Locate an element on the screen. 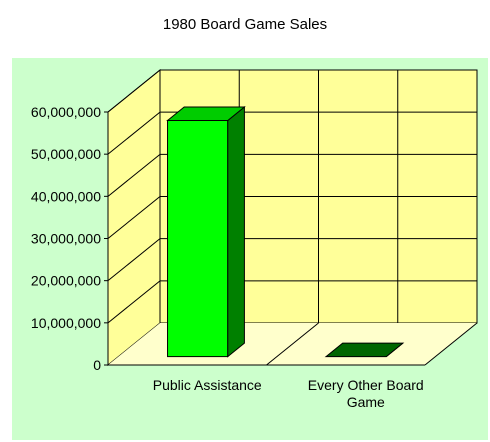 The width and height of the screenshot is (490, 442). floor-right-edge is located at coordinates (451, 344).